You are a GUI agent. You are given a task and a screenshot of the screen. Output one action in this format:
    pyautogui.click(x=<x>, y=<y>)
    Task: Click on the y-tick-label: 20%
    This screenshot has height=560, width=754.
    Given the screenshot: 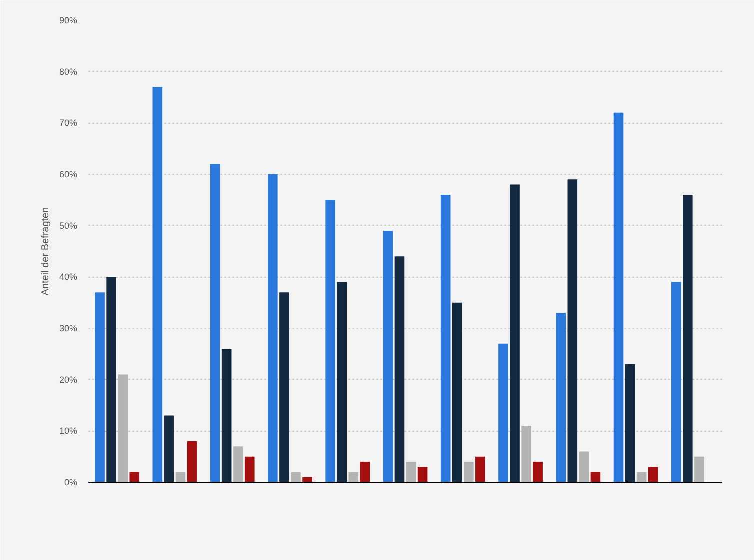 What is the action you would take?
    pyautogui.click(x=68, y=379)
    